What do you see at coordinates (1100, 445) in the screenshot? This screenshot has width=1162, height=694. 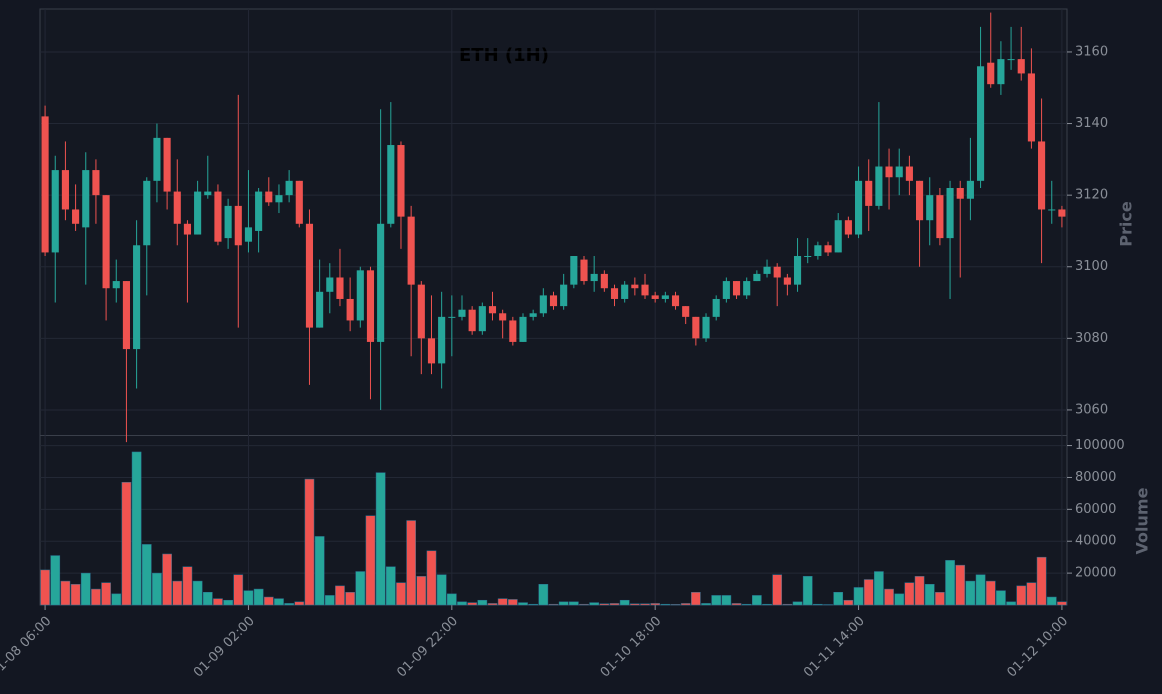 I see `volume-tick-label: 100000` at bounding box center [1100, 445].